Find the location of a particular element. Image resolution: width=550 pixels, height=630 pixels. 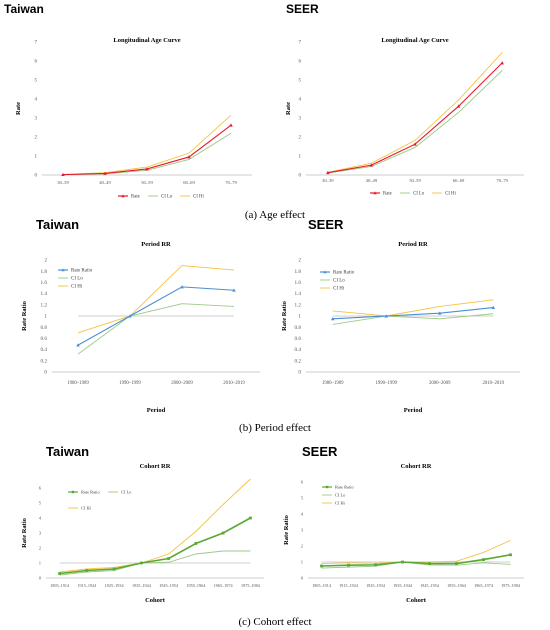

y-tick-label: 1.2 is located at coordinates (298, 305).